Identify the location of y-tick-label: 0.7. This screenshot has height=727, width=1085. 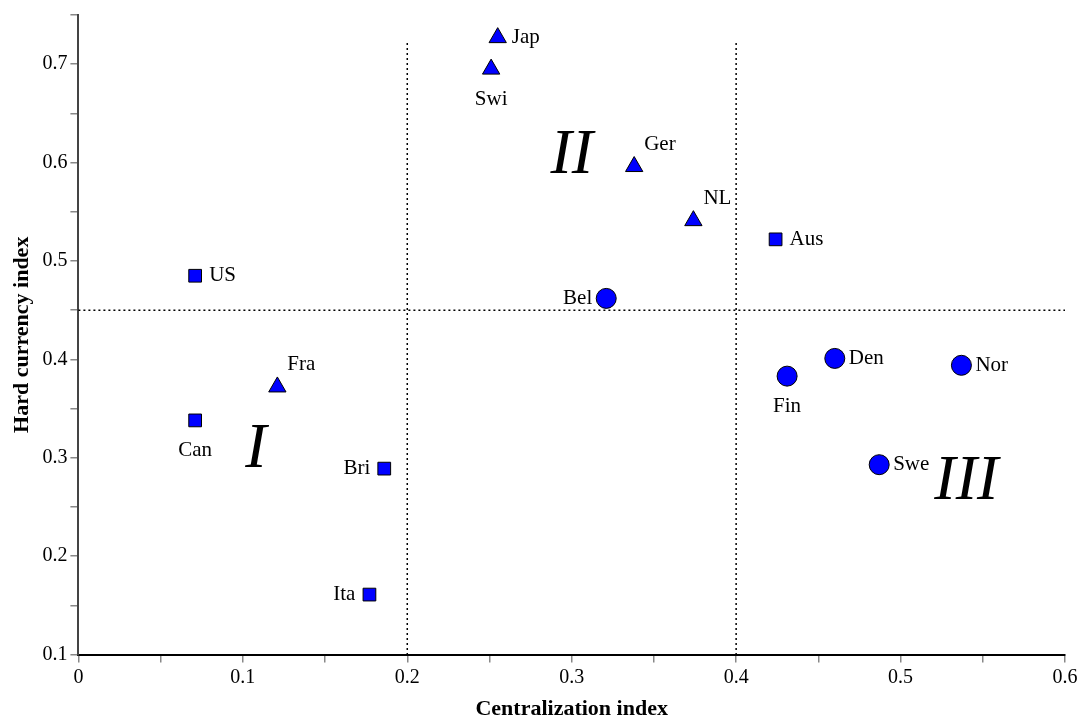
(55, 62).